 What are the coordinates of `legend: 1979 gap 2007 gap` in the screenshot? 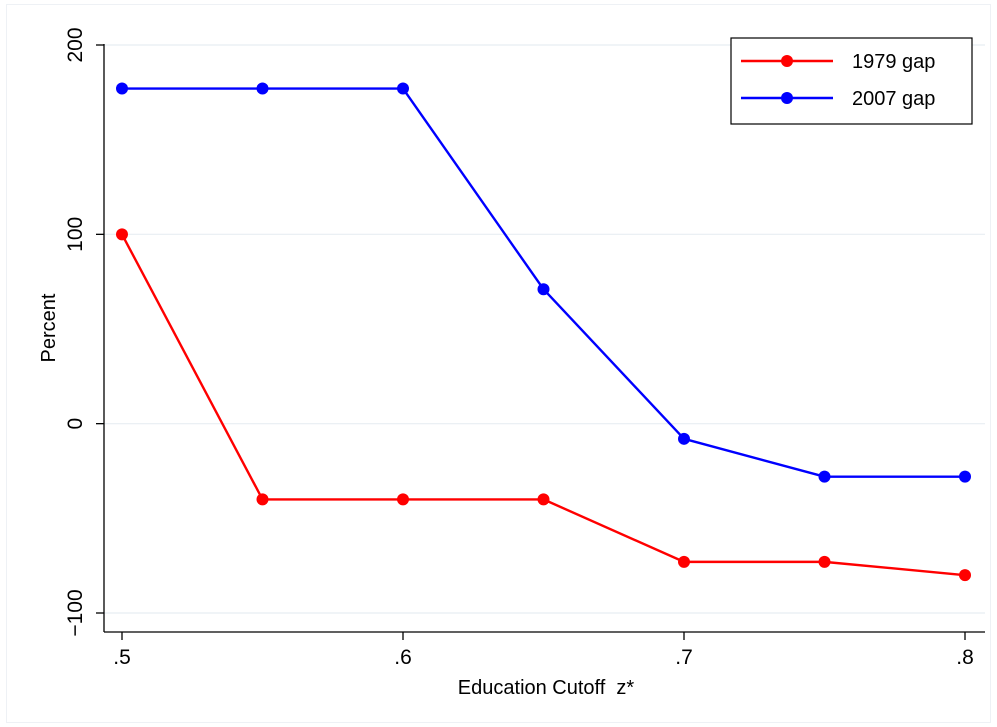 It's located at (851, 81).